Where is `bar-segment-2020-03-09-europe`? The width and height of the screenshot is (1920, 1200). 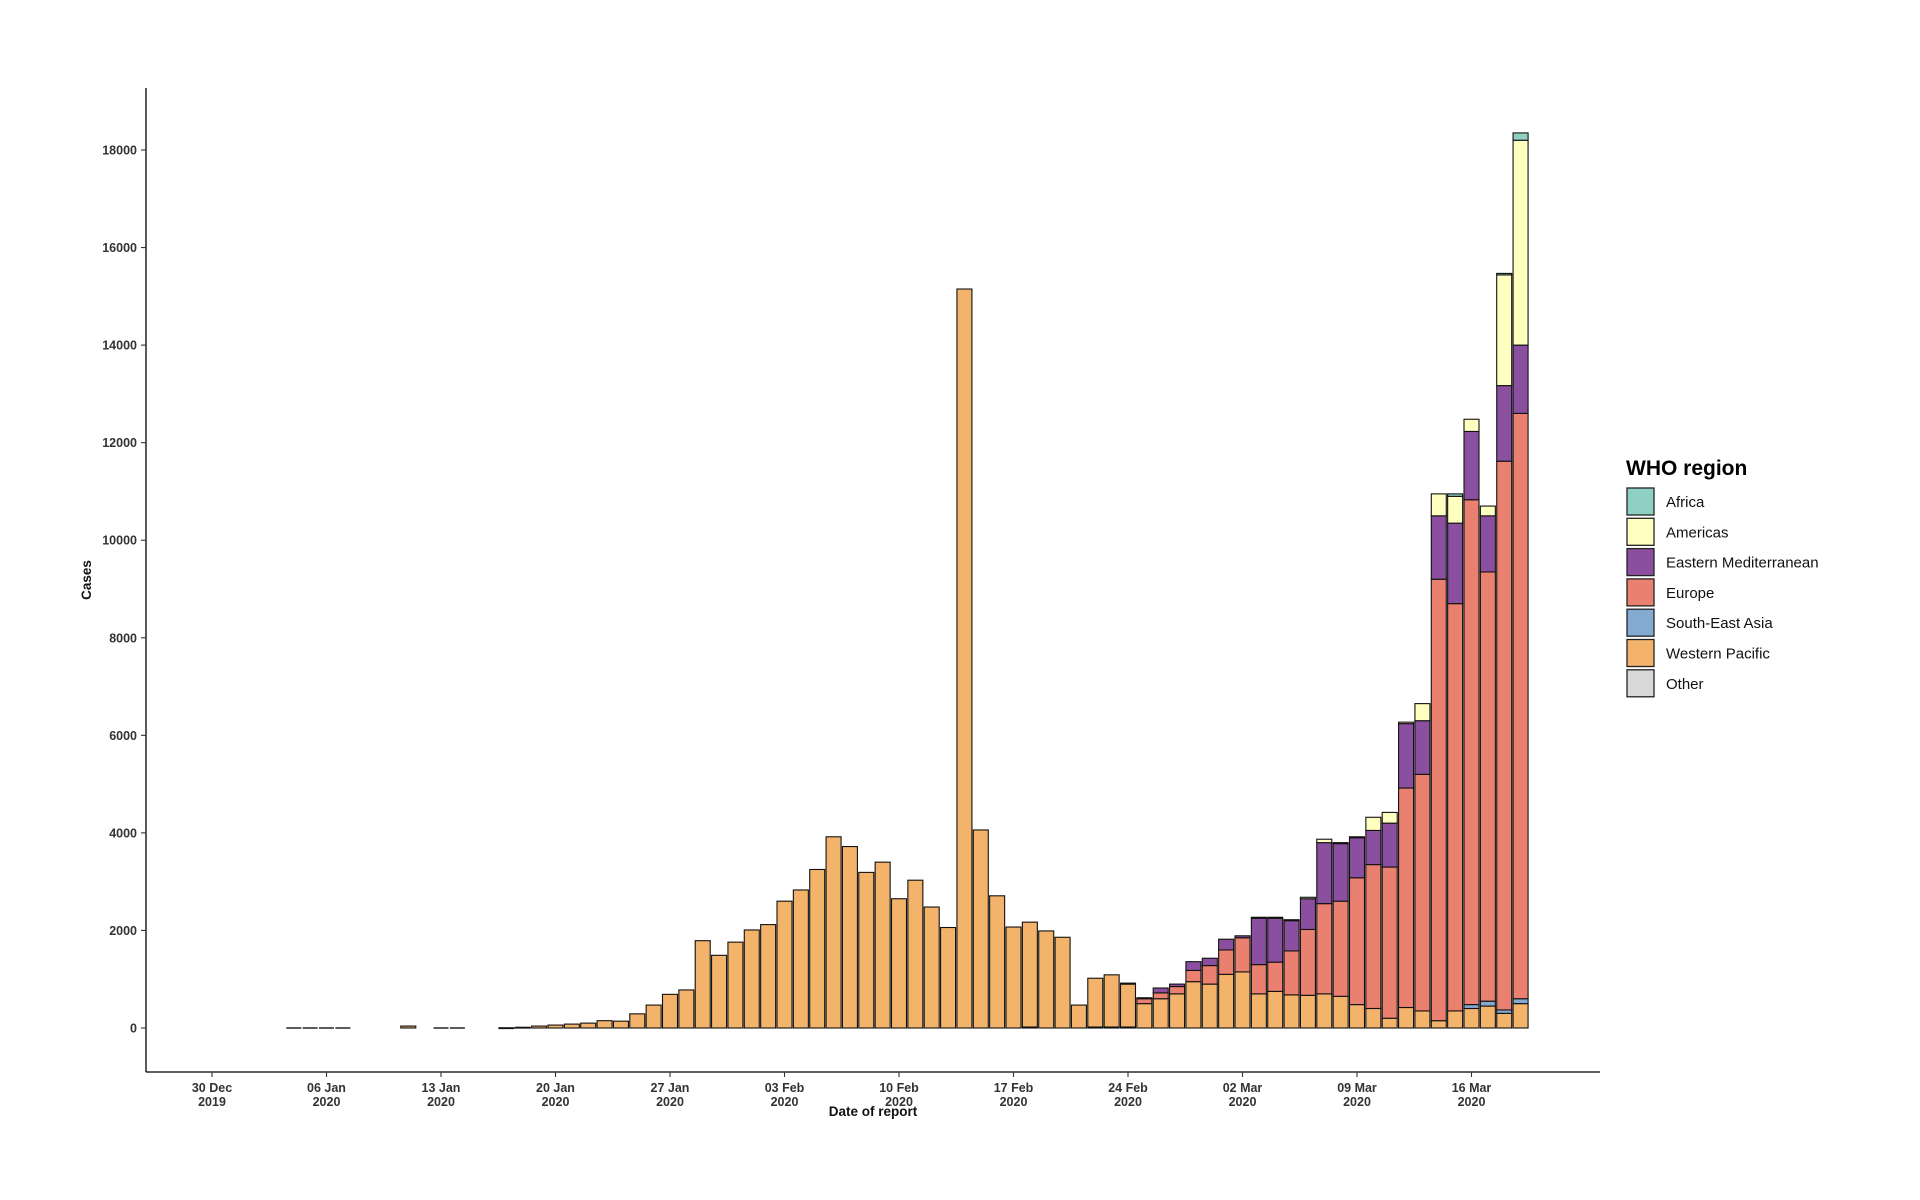
bar-segment-2020-03-09-europe is located at coordinates (1357, 941).